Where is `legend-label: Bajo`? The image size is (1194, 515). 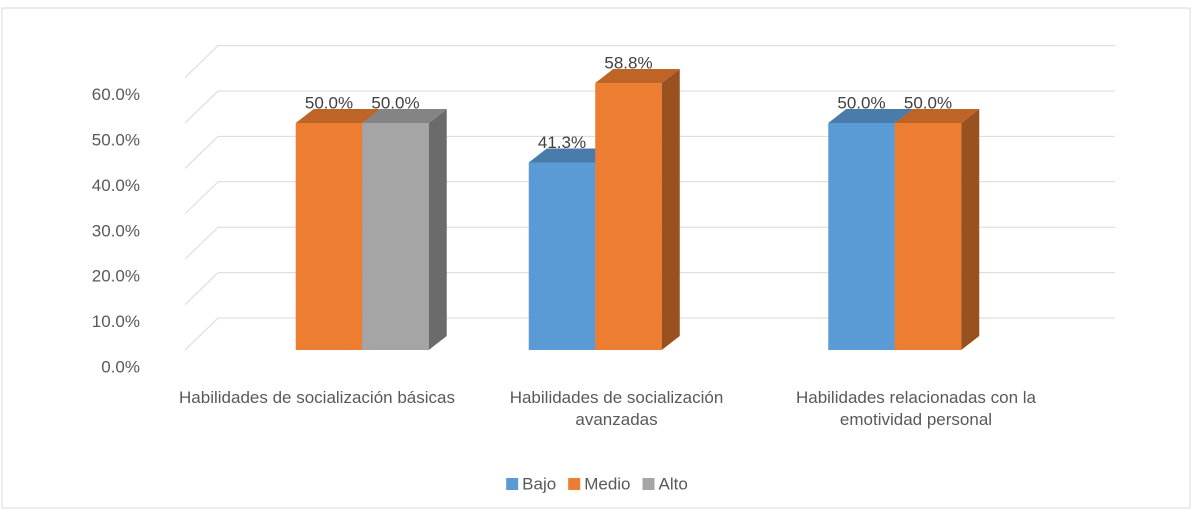
legend-label: Bajo is located at coordinates (539, 483).